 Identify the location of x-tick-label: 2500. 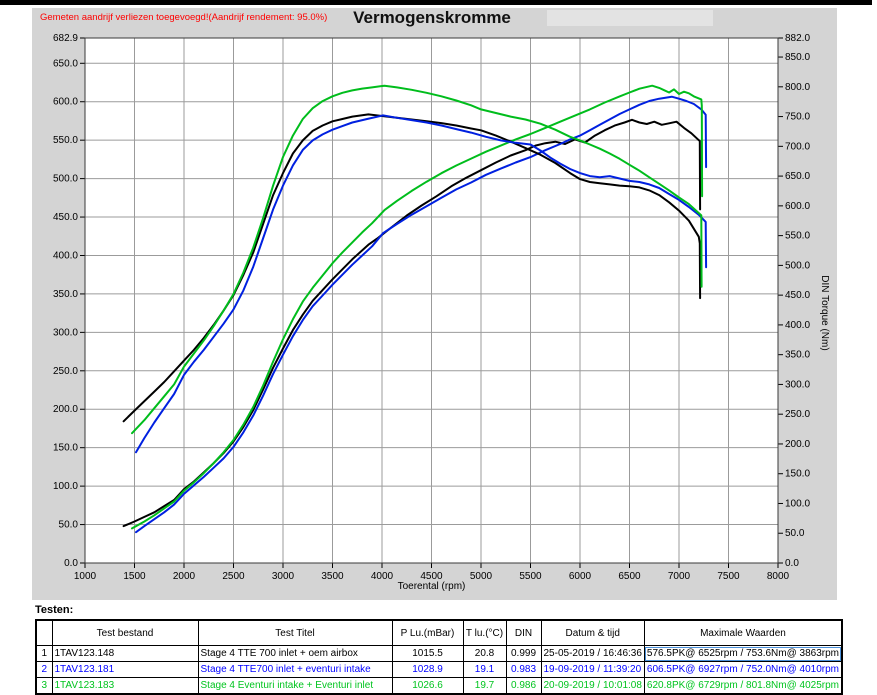
(233, 576).